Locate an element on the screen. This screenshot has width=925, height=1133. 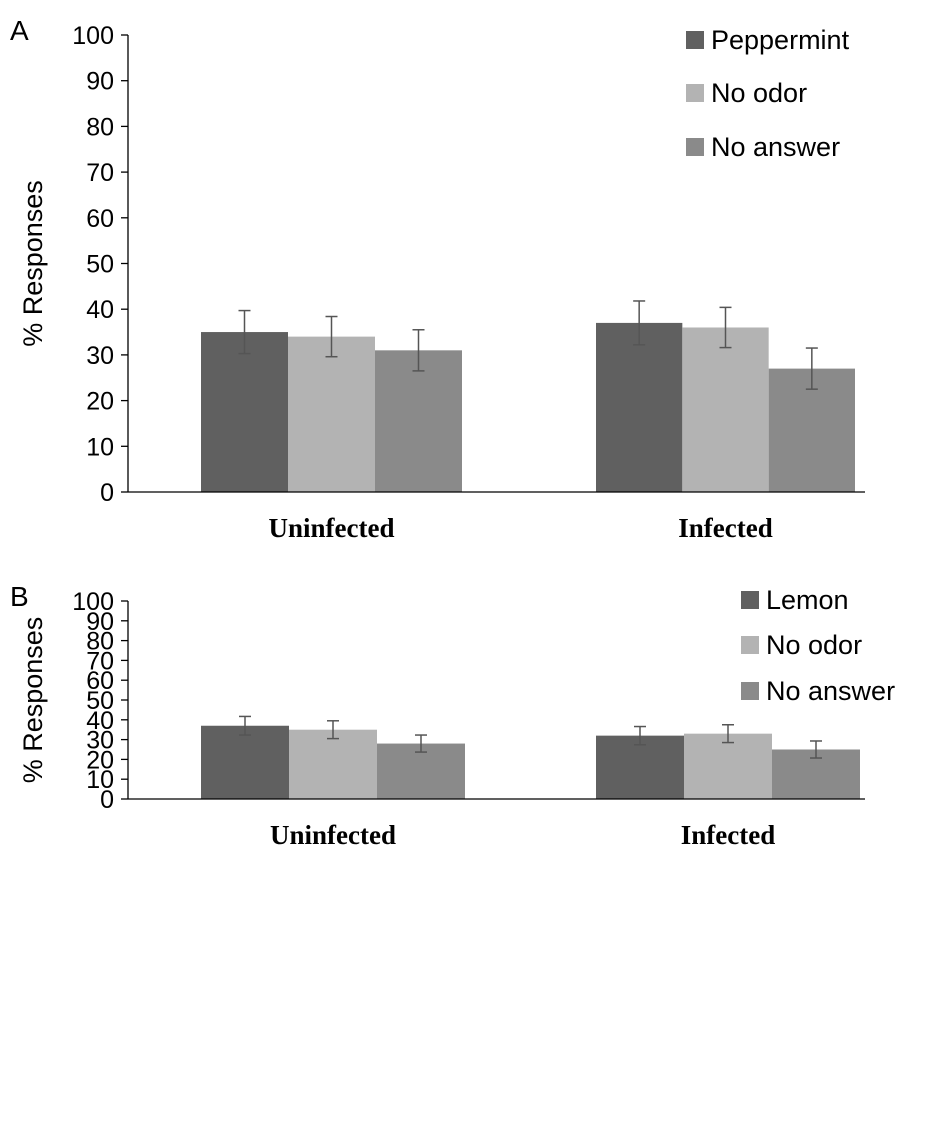
legend: Peppermint No odor No answer is located at coordinates (768, 93).